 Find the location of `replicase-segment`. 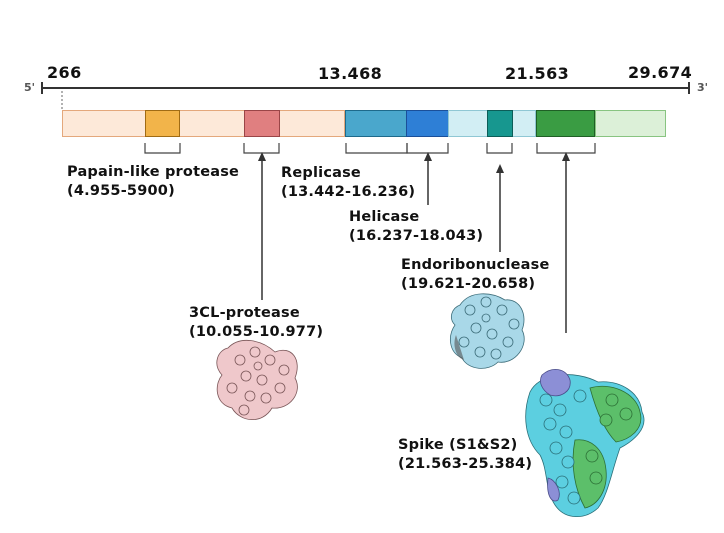

replicase-segment is located at coordinates (376, 123).